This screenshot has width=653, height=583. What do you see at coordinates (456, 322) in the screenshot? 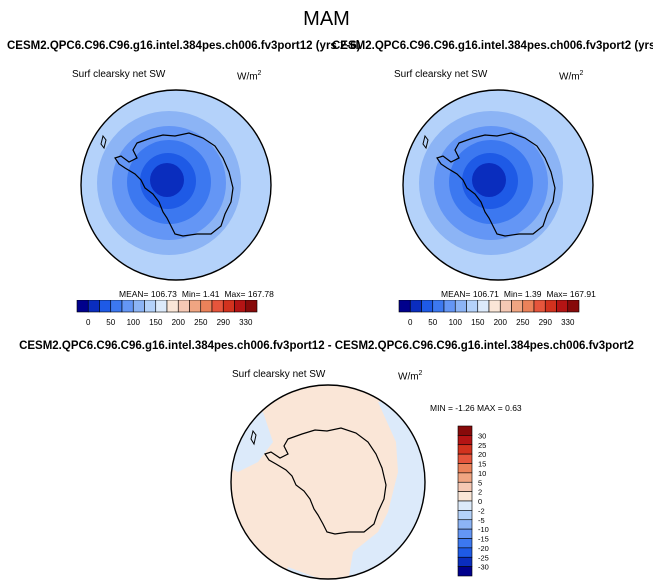
I see `right-colorbar-label: 100` at bounding box center [456, 322].